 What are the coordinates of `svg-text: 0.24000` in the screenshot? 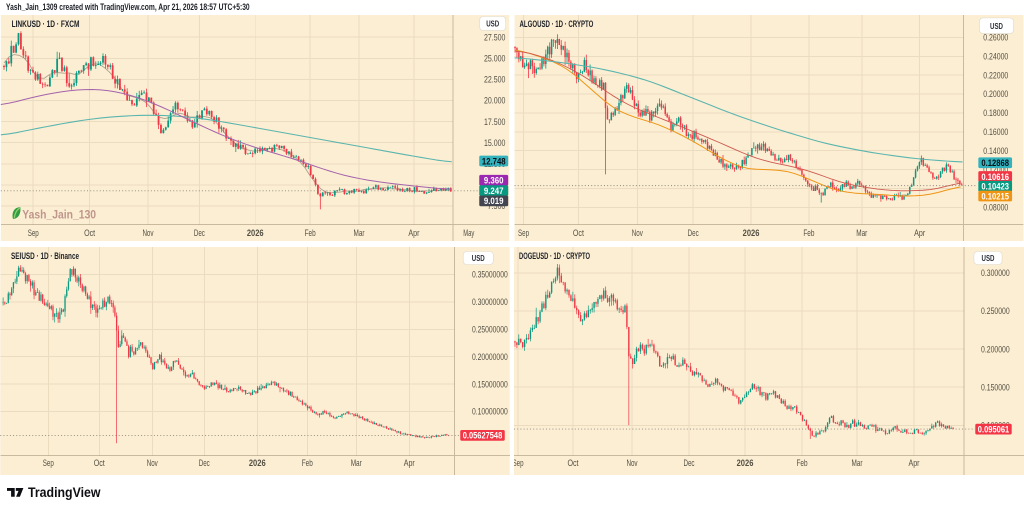 It's located at (995, 57).